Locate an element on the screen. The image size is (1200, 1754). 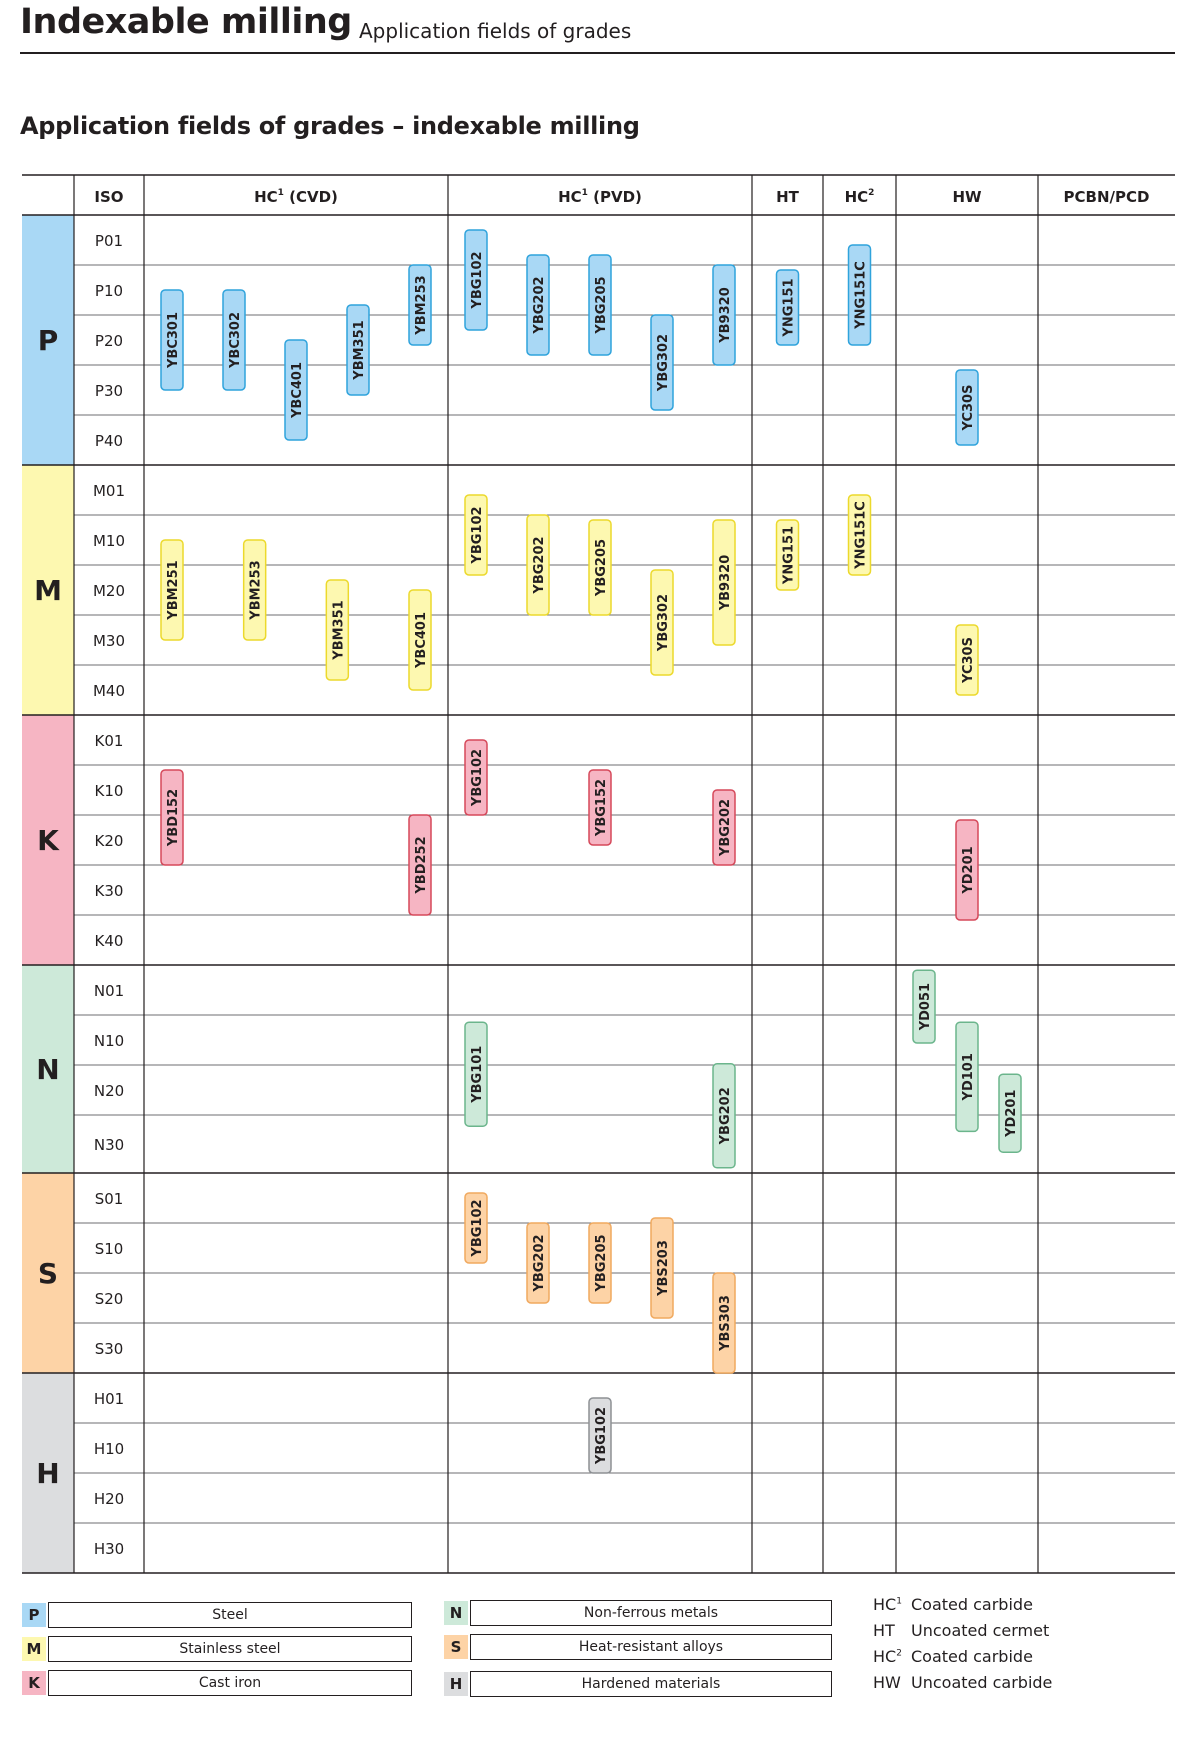
definition-abbr: HW is located at coordinates (887, 1682).